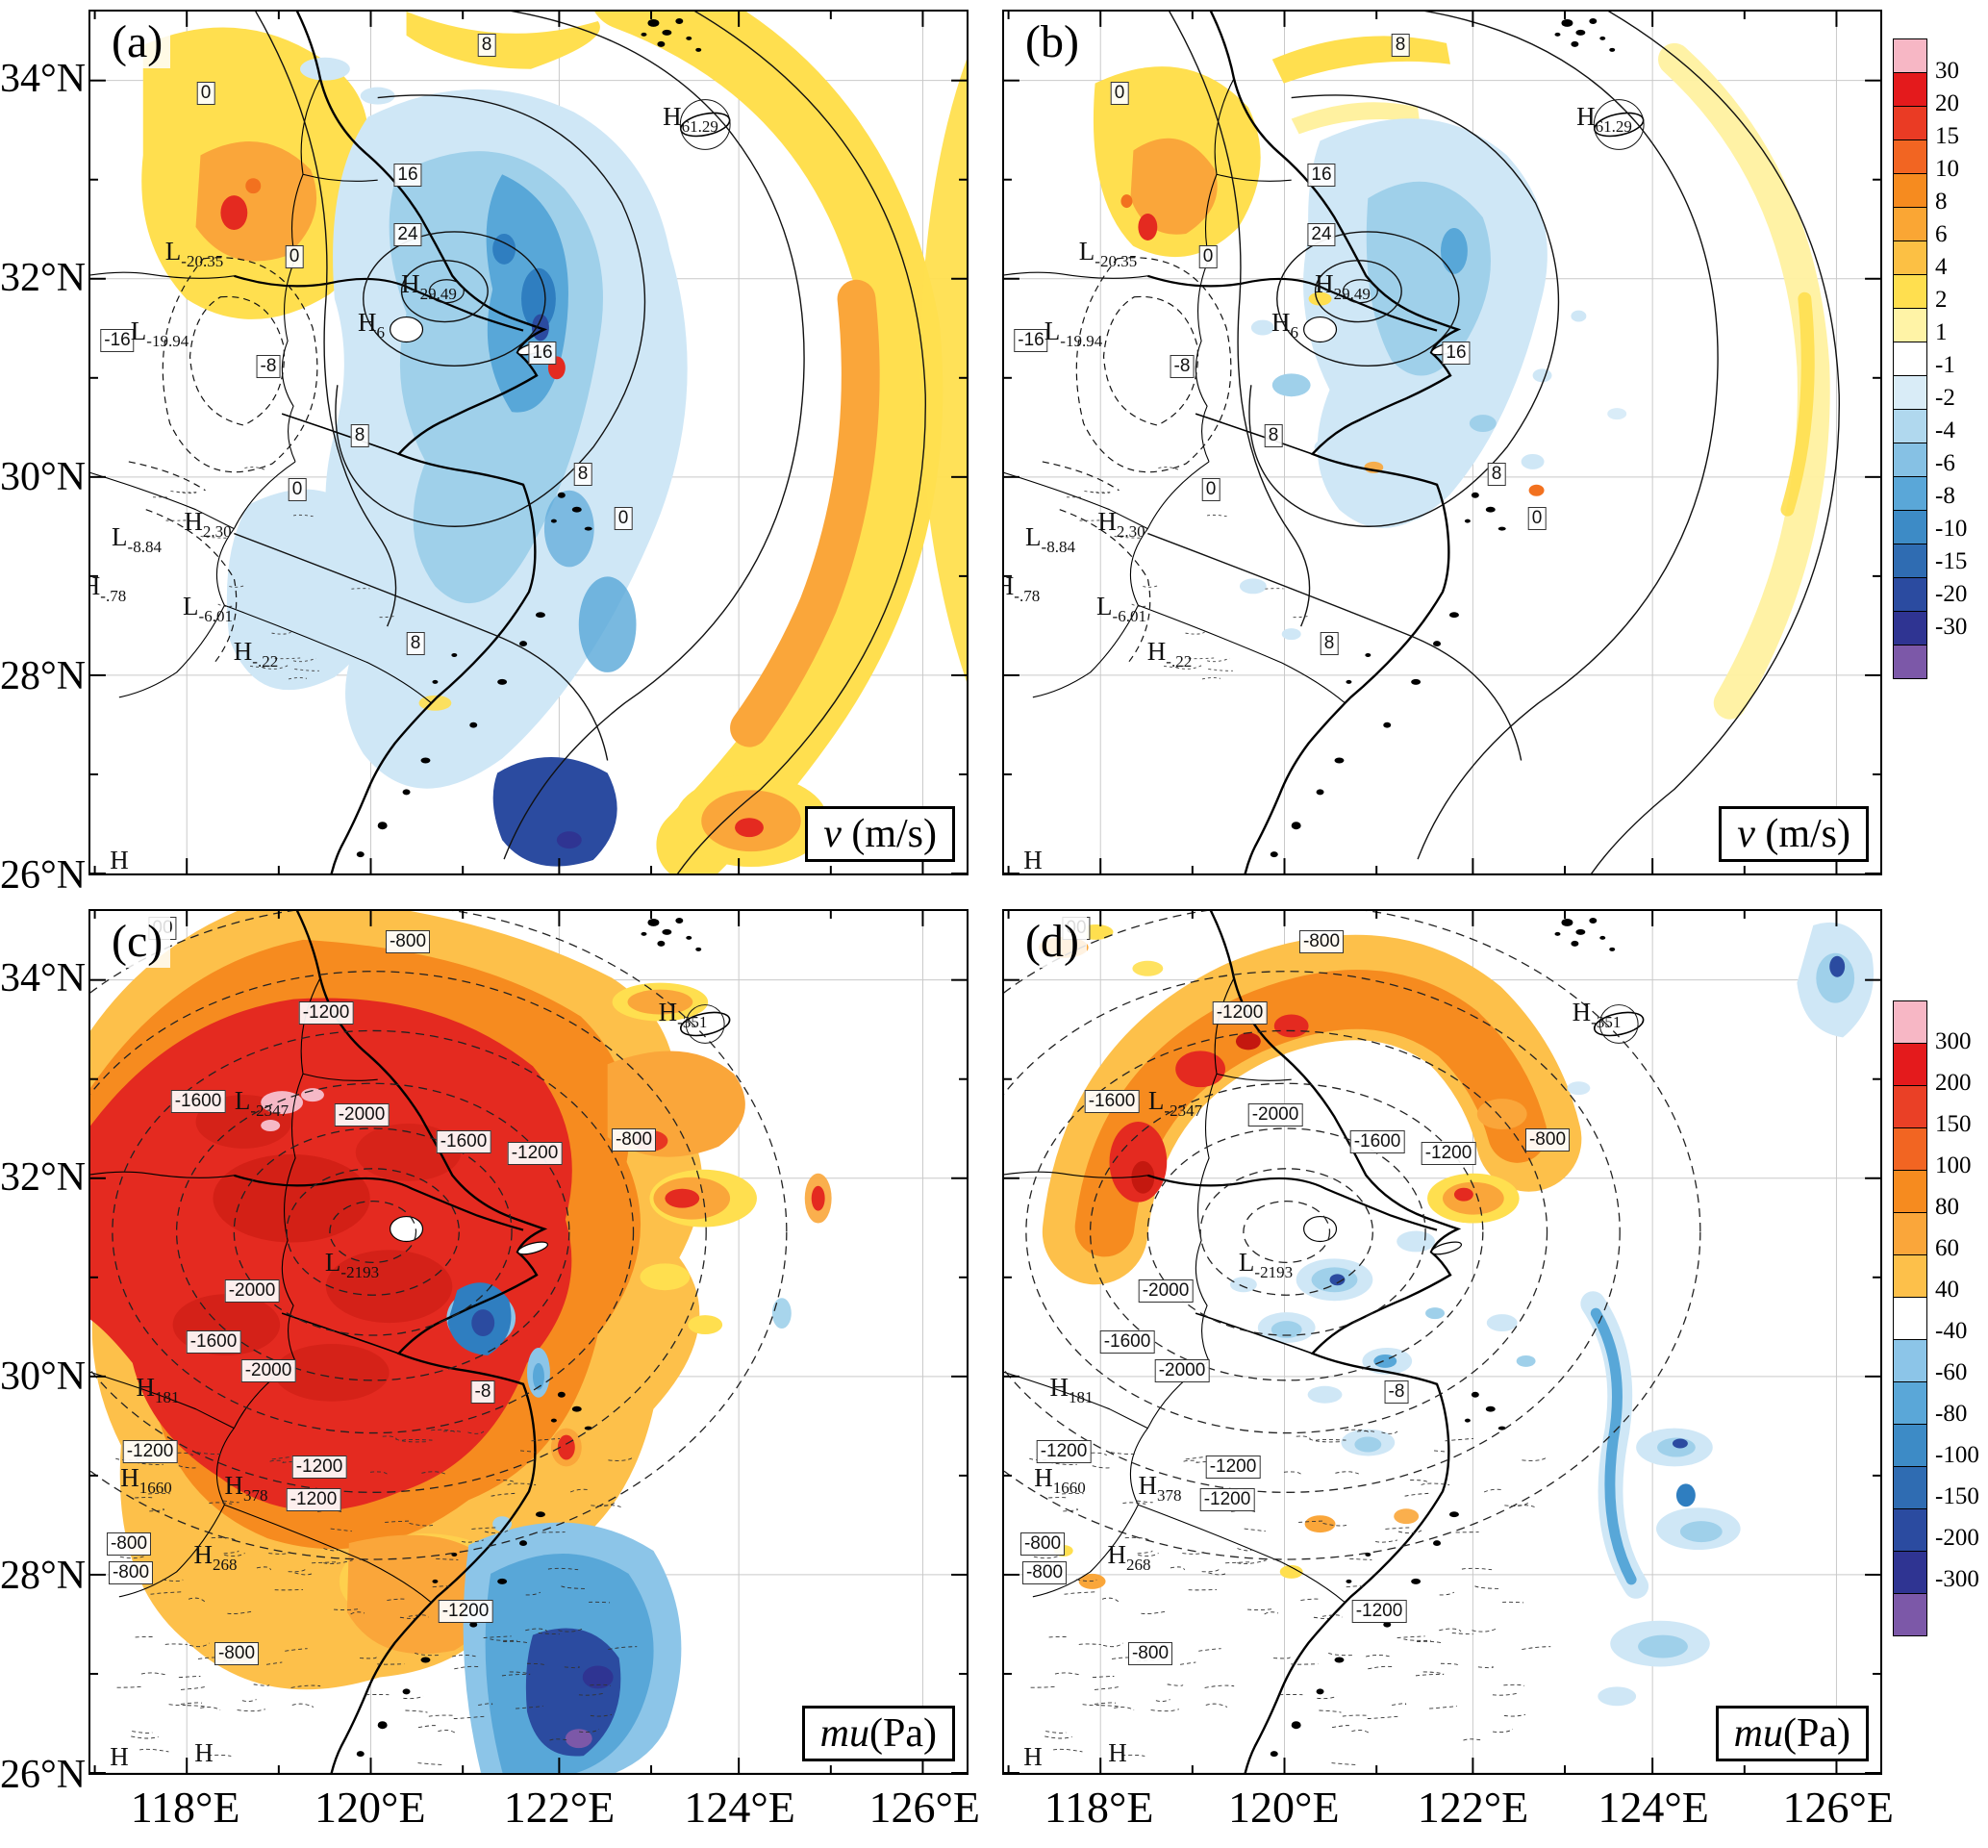 This screenshot has height=1848, width=1988. I want to click on pressure-center-label: H2.30, so click(1121, 524).